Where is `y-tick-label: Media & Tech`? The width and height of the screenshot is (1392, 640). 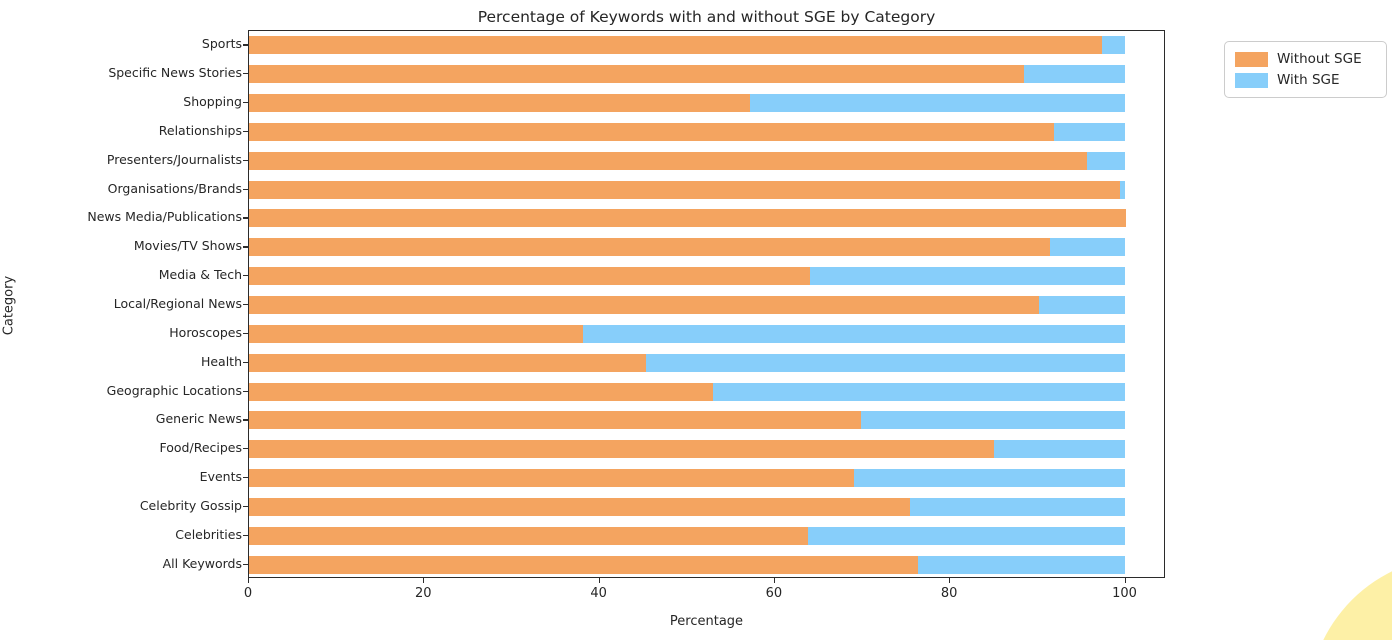 y-tick-label: Media & Tech is located at coordinates (200, 275).